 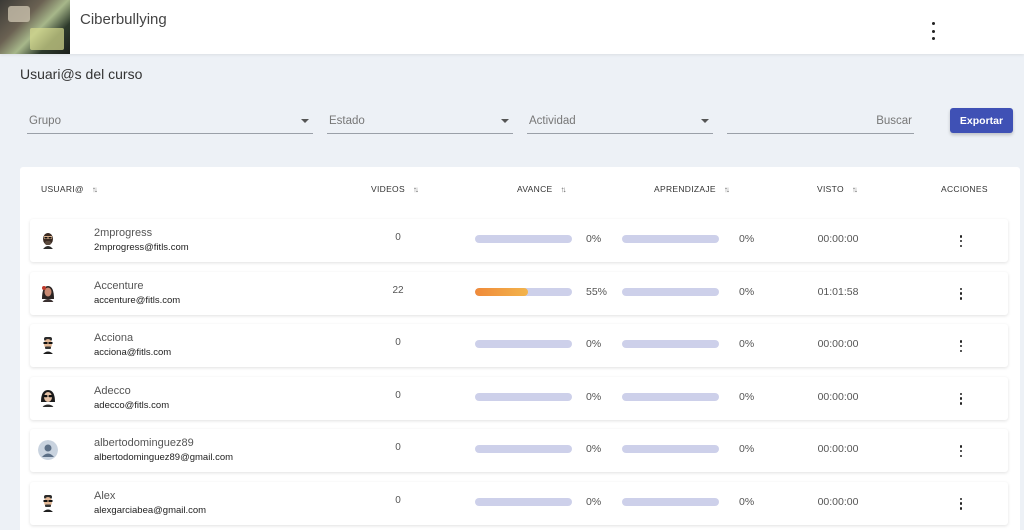 What do you see at coordinates (552, 120) in the screenshot?
I see `actividad-select-label: Actividad` at bounding box center [552, 120].